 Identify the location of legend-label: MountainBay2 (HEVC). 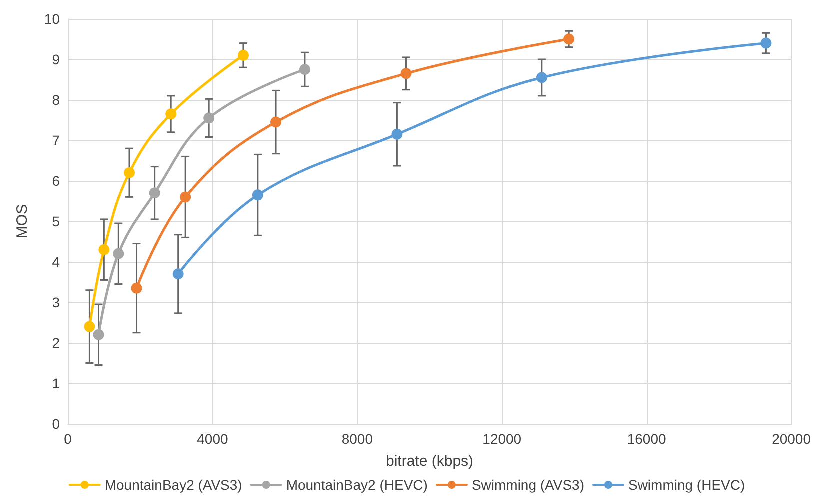
(357, 485).